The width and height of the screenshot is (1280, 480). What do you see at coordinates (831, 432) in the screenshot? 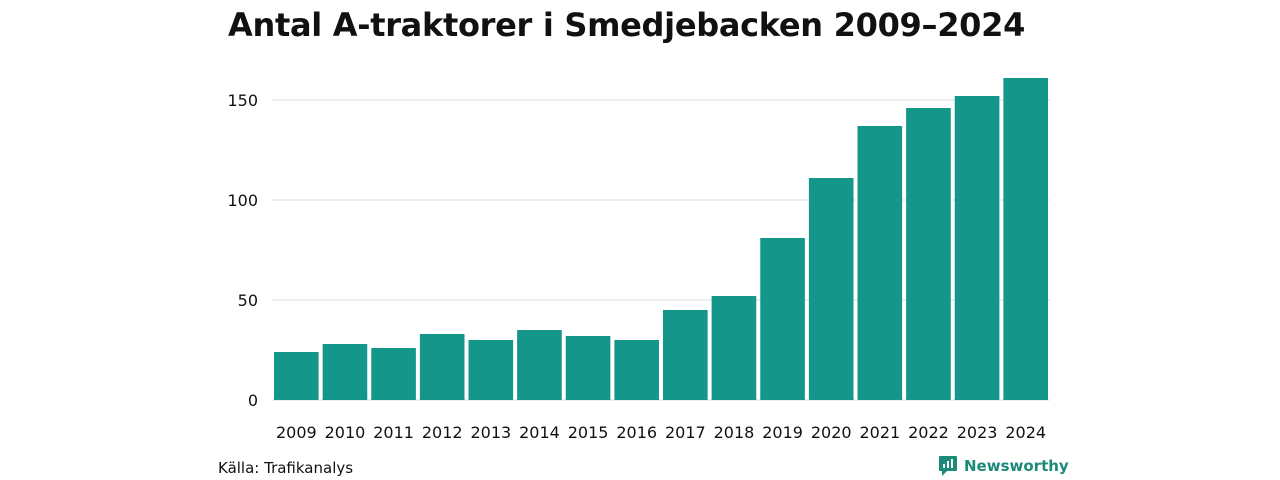
I see `x-tick-label-2020: 2020` at bounding box center [831, 432].